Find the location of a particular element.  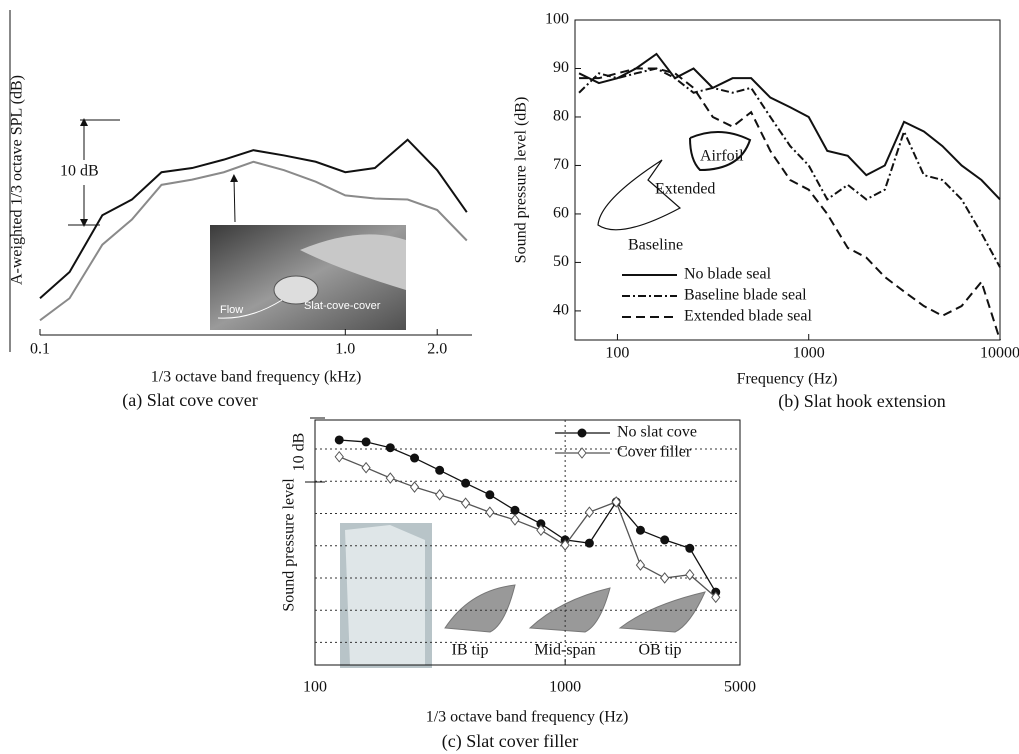

y-tick-label: 40 is located at coordinates (561, 310).